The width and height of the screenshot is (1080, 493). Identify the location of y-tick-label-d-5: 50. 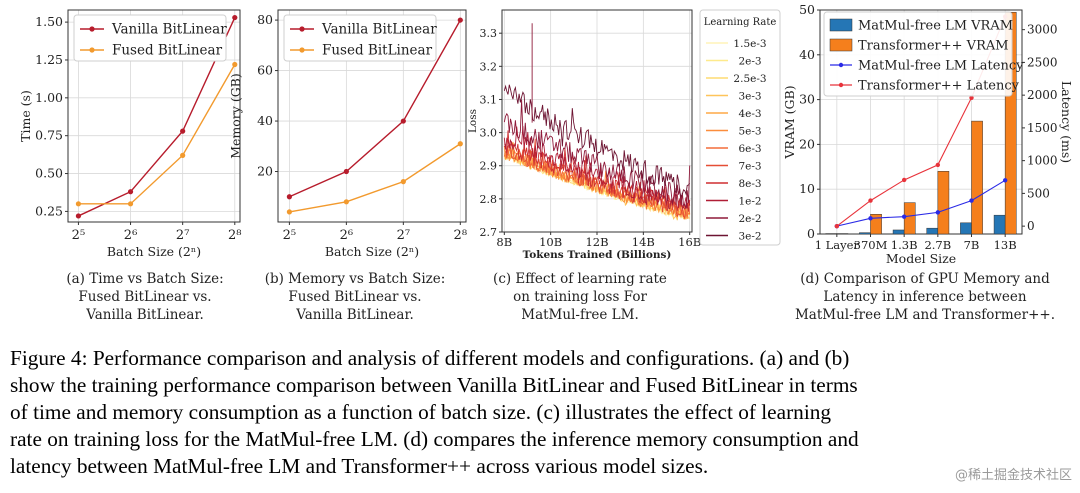
(807, 9).